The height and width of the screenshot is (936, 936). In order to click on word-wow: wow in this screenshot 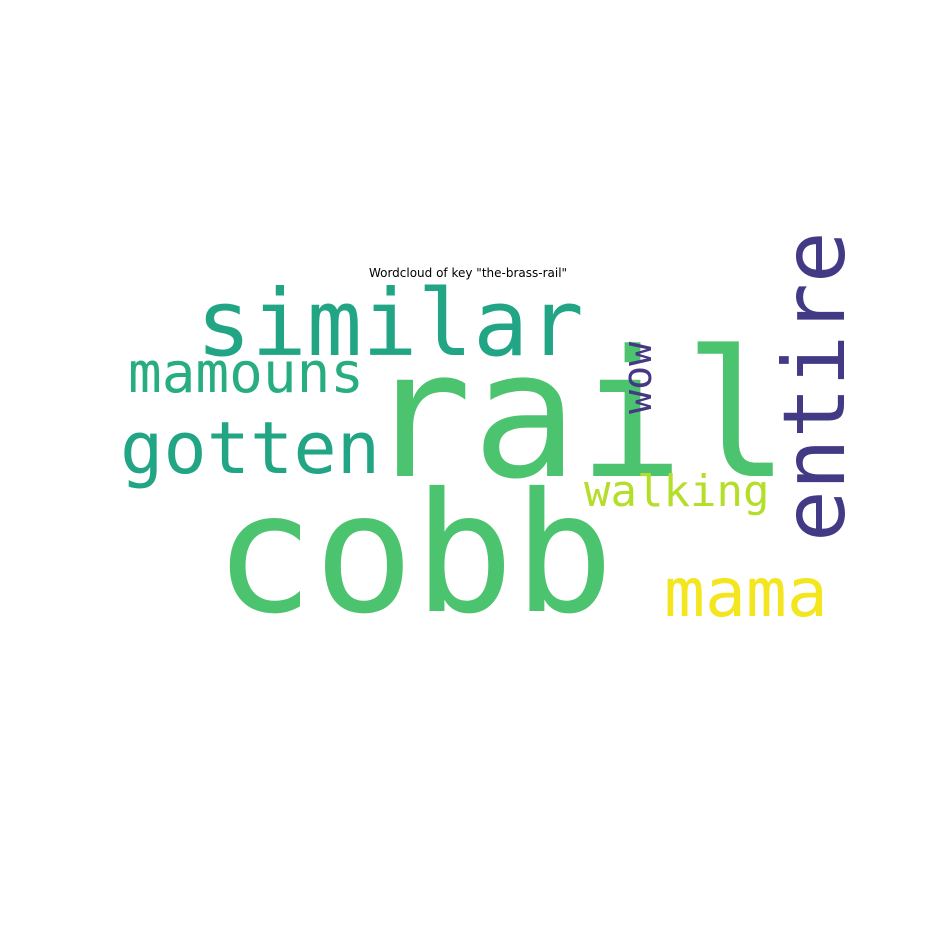, I will do `click(638, 377)`.